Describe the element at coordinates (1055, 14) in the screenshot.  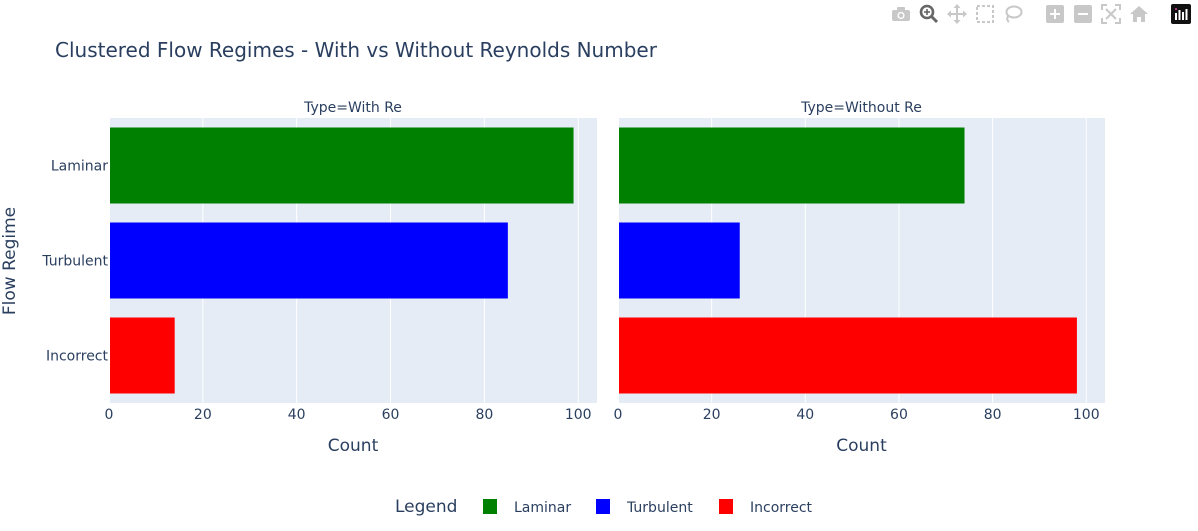
I see `zoom-in-icon` at that location.